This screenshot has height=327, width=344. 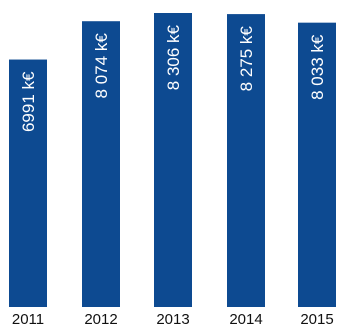 What do you see at coordinates (28, 319) in the screenshot?
I see `x-tick-label-2011: 2011` at bounding box center [28, 319].